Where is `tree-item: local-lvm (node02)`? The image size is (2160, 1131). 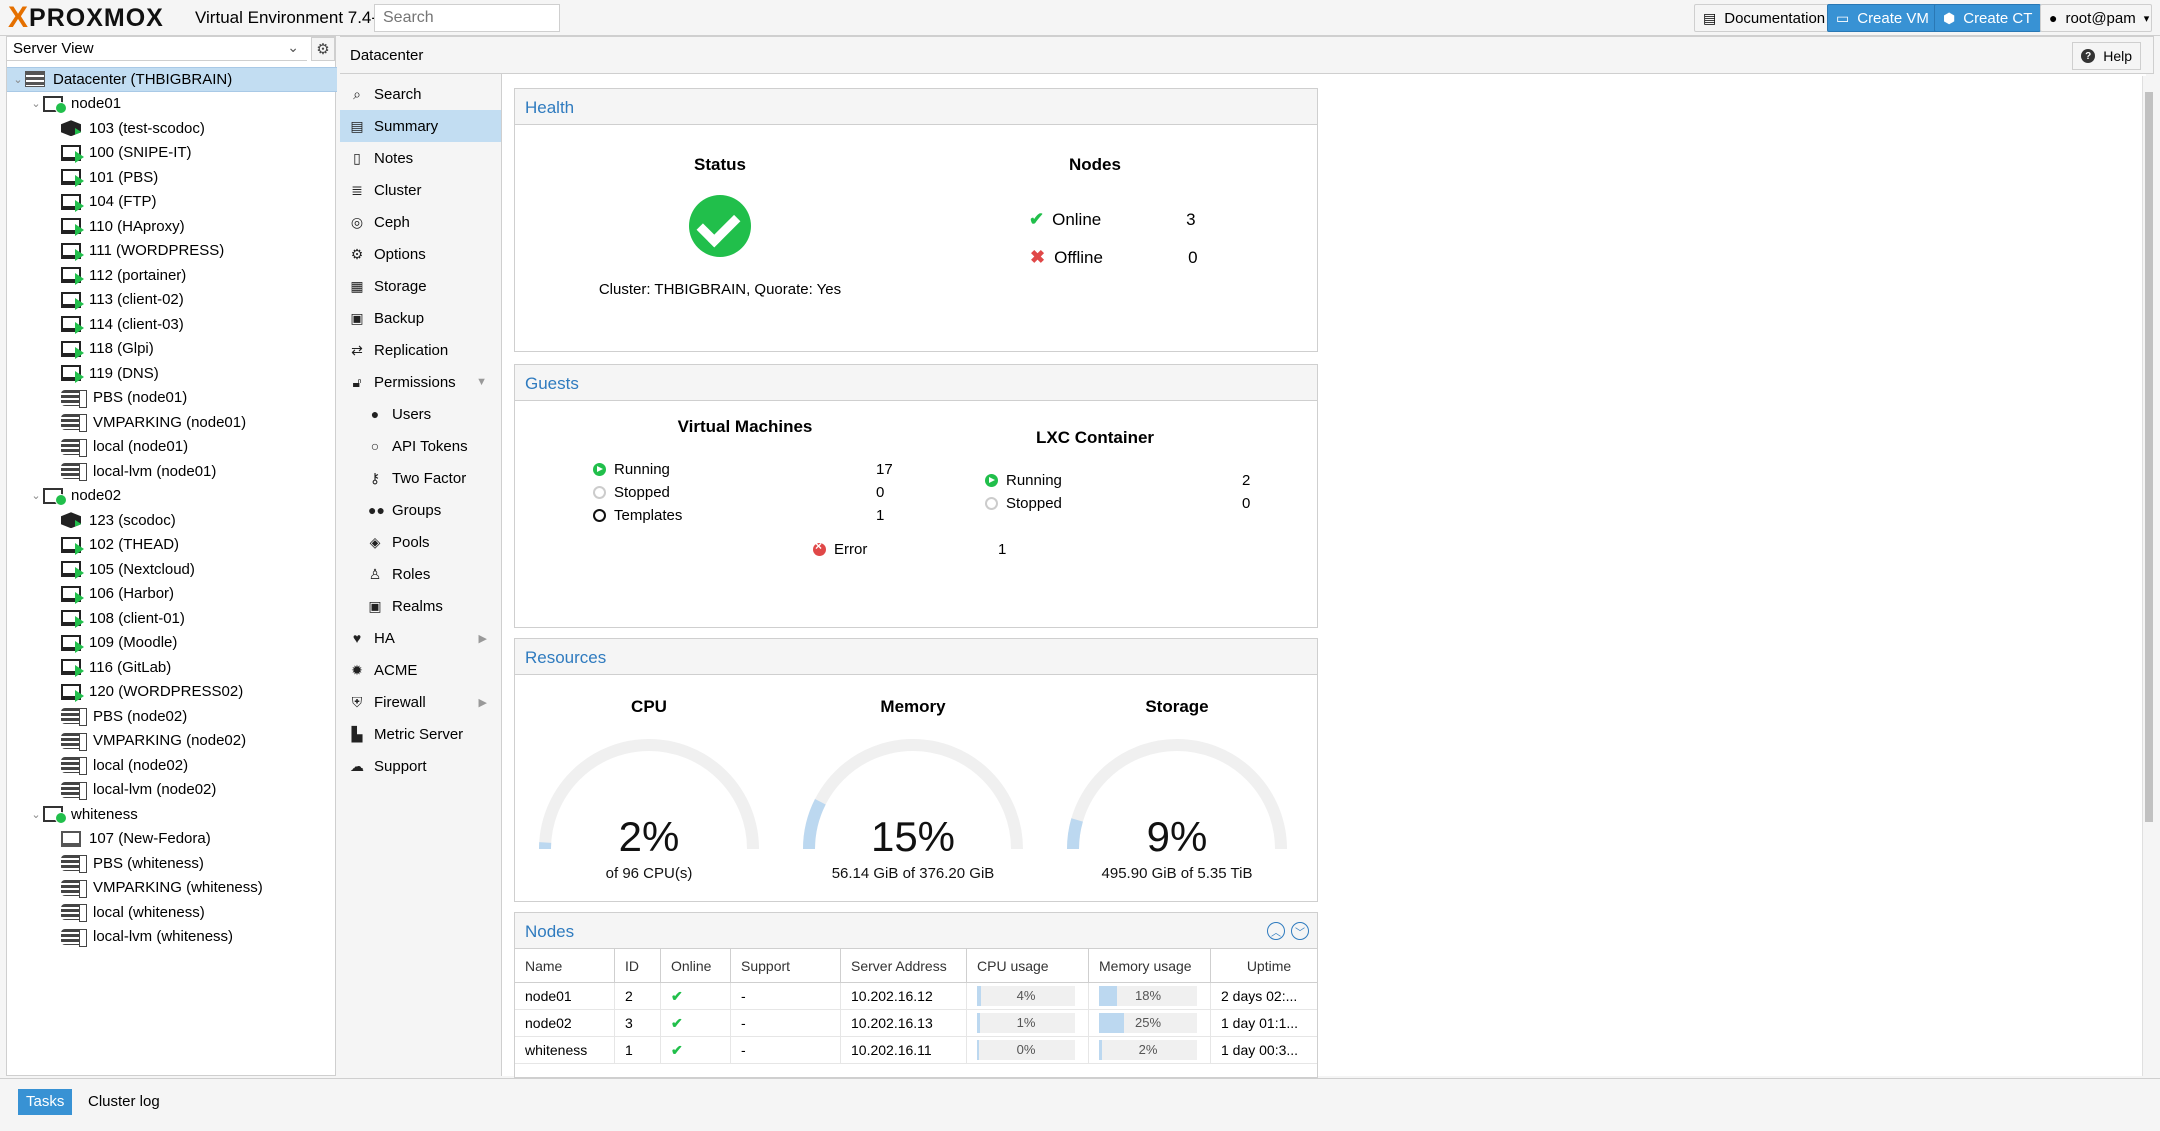
tree-item: local-lvm (node02) is located at coordinates (172, 790).